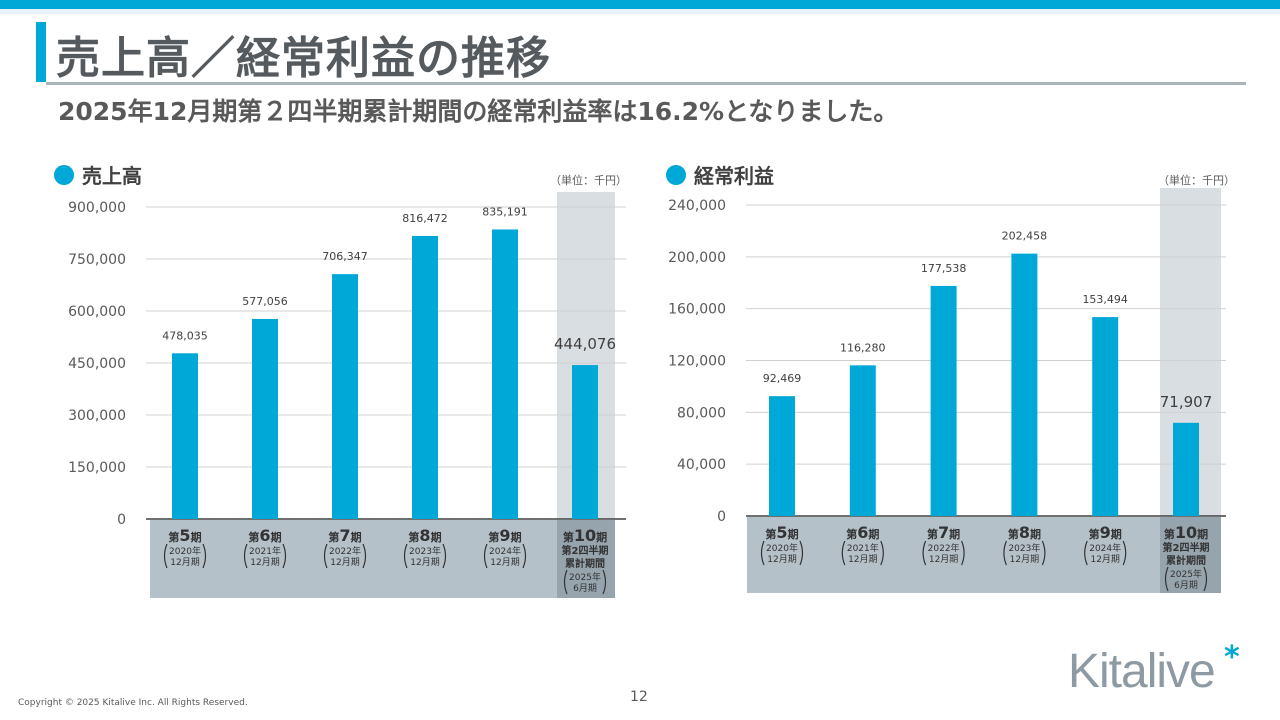  I want to click on data-label: 816,472, so click(425, 218).